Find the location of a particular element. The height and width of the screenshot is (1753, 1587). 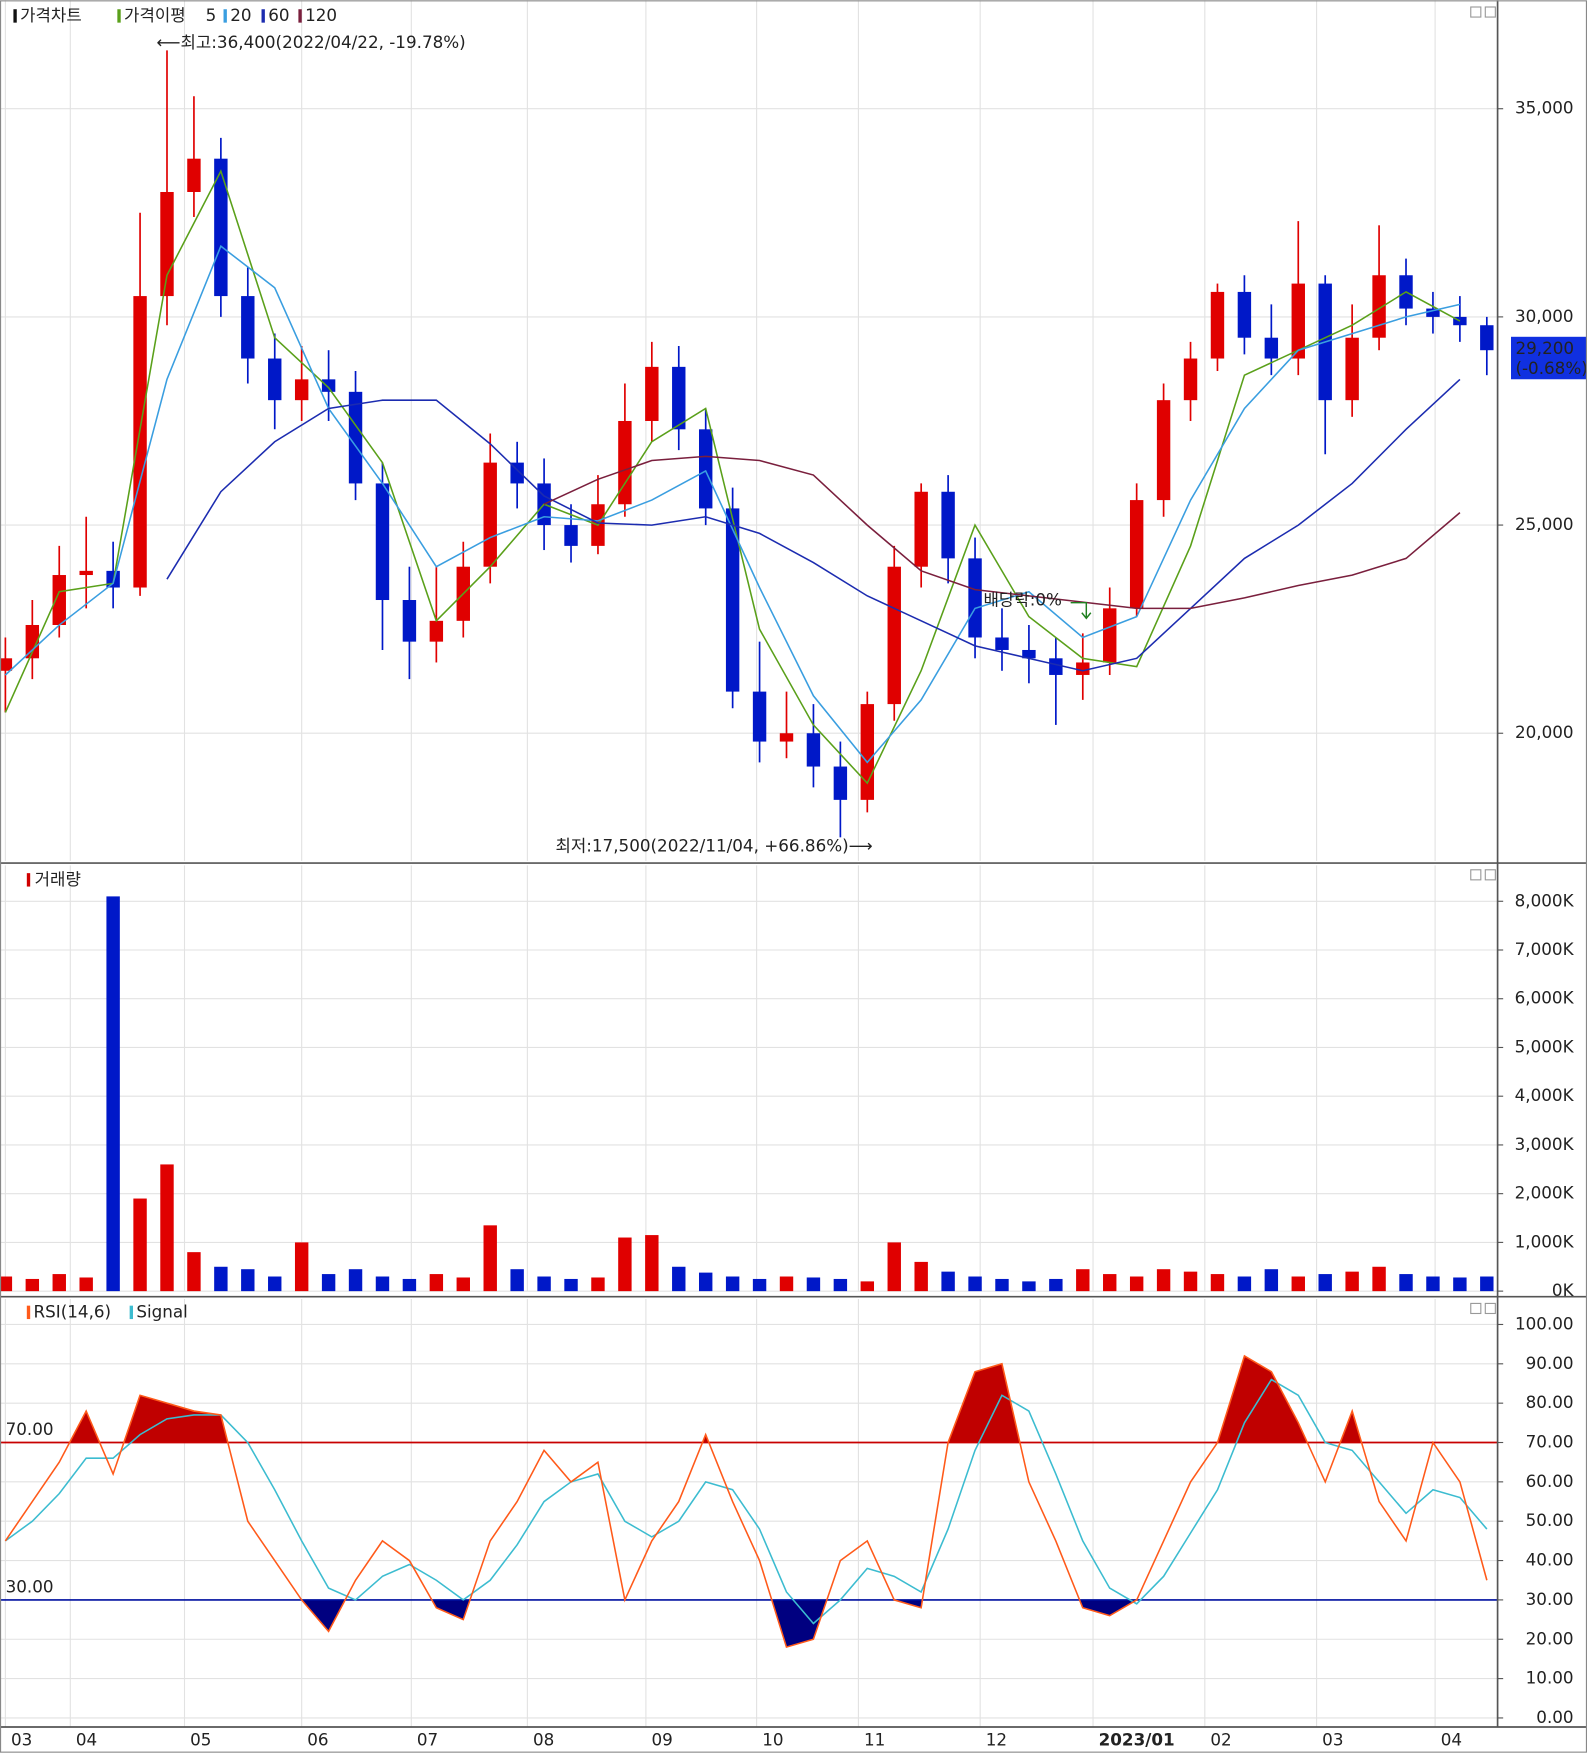

level-label: 70.00 is located at coordinates (30, 1429).